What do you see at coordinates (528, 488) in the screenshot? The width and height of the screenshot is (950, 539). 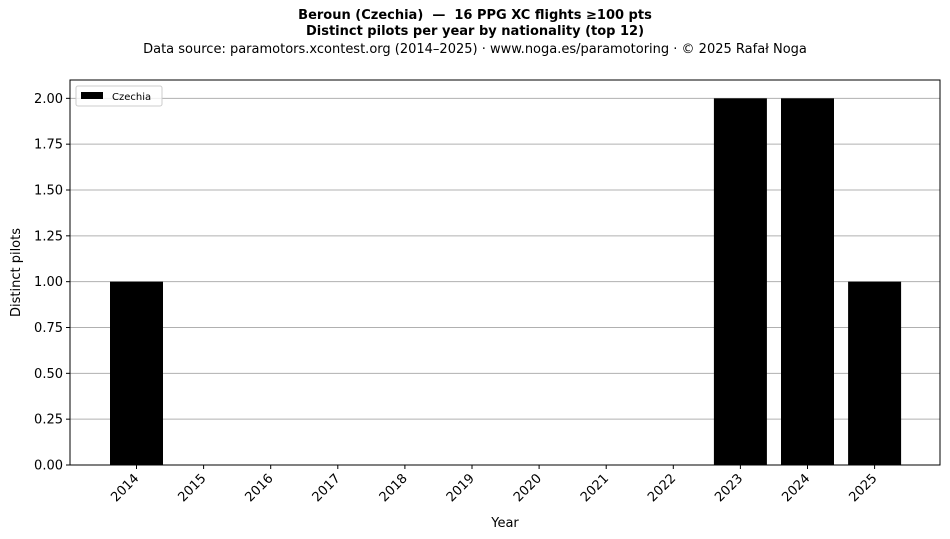 I see `x-tick-label: 2020` at bounding box center [528, 488].